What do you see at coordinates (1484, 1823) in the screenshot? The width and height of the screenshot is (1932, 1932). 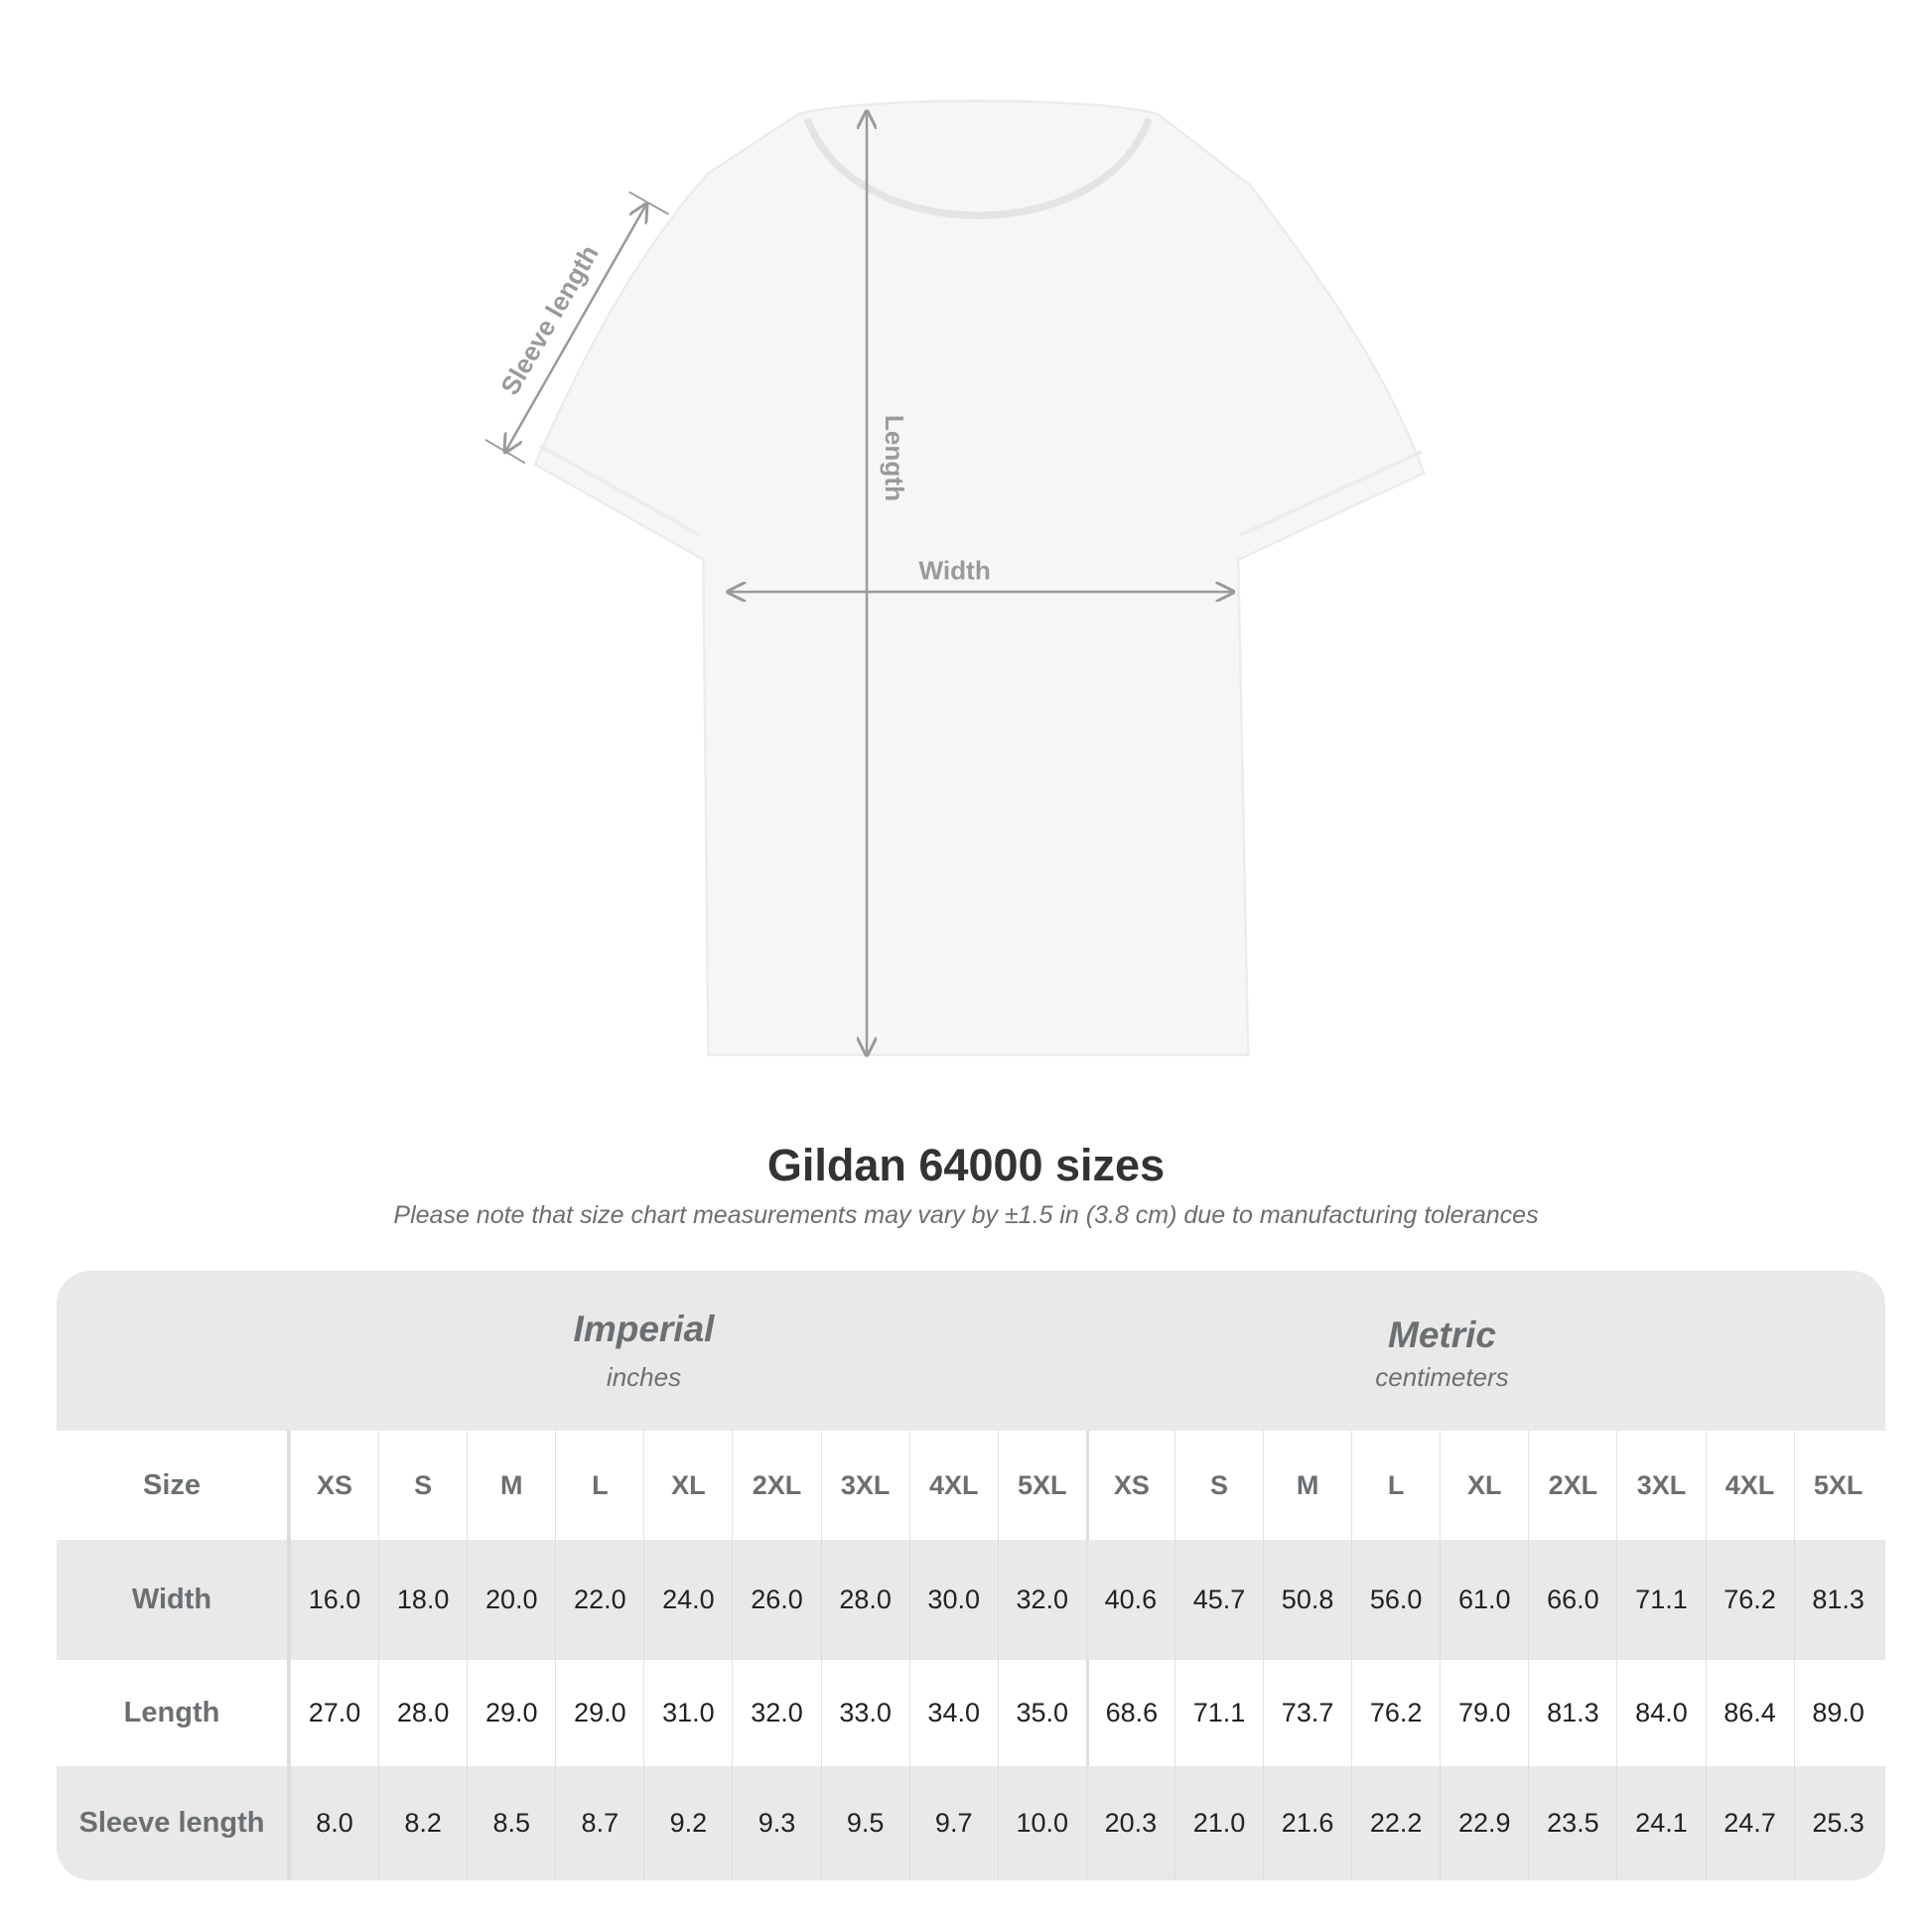 I see `value-cell: 22.9` at bounding box center [1484, 1823].